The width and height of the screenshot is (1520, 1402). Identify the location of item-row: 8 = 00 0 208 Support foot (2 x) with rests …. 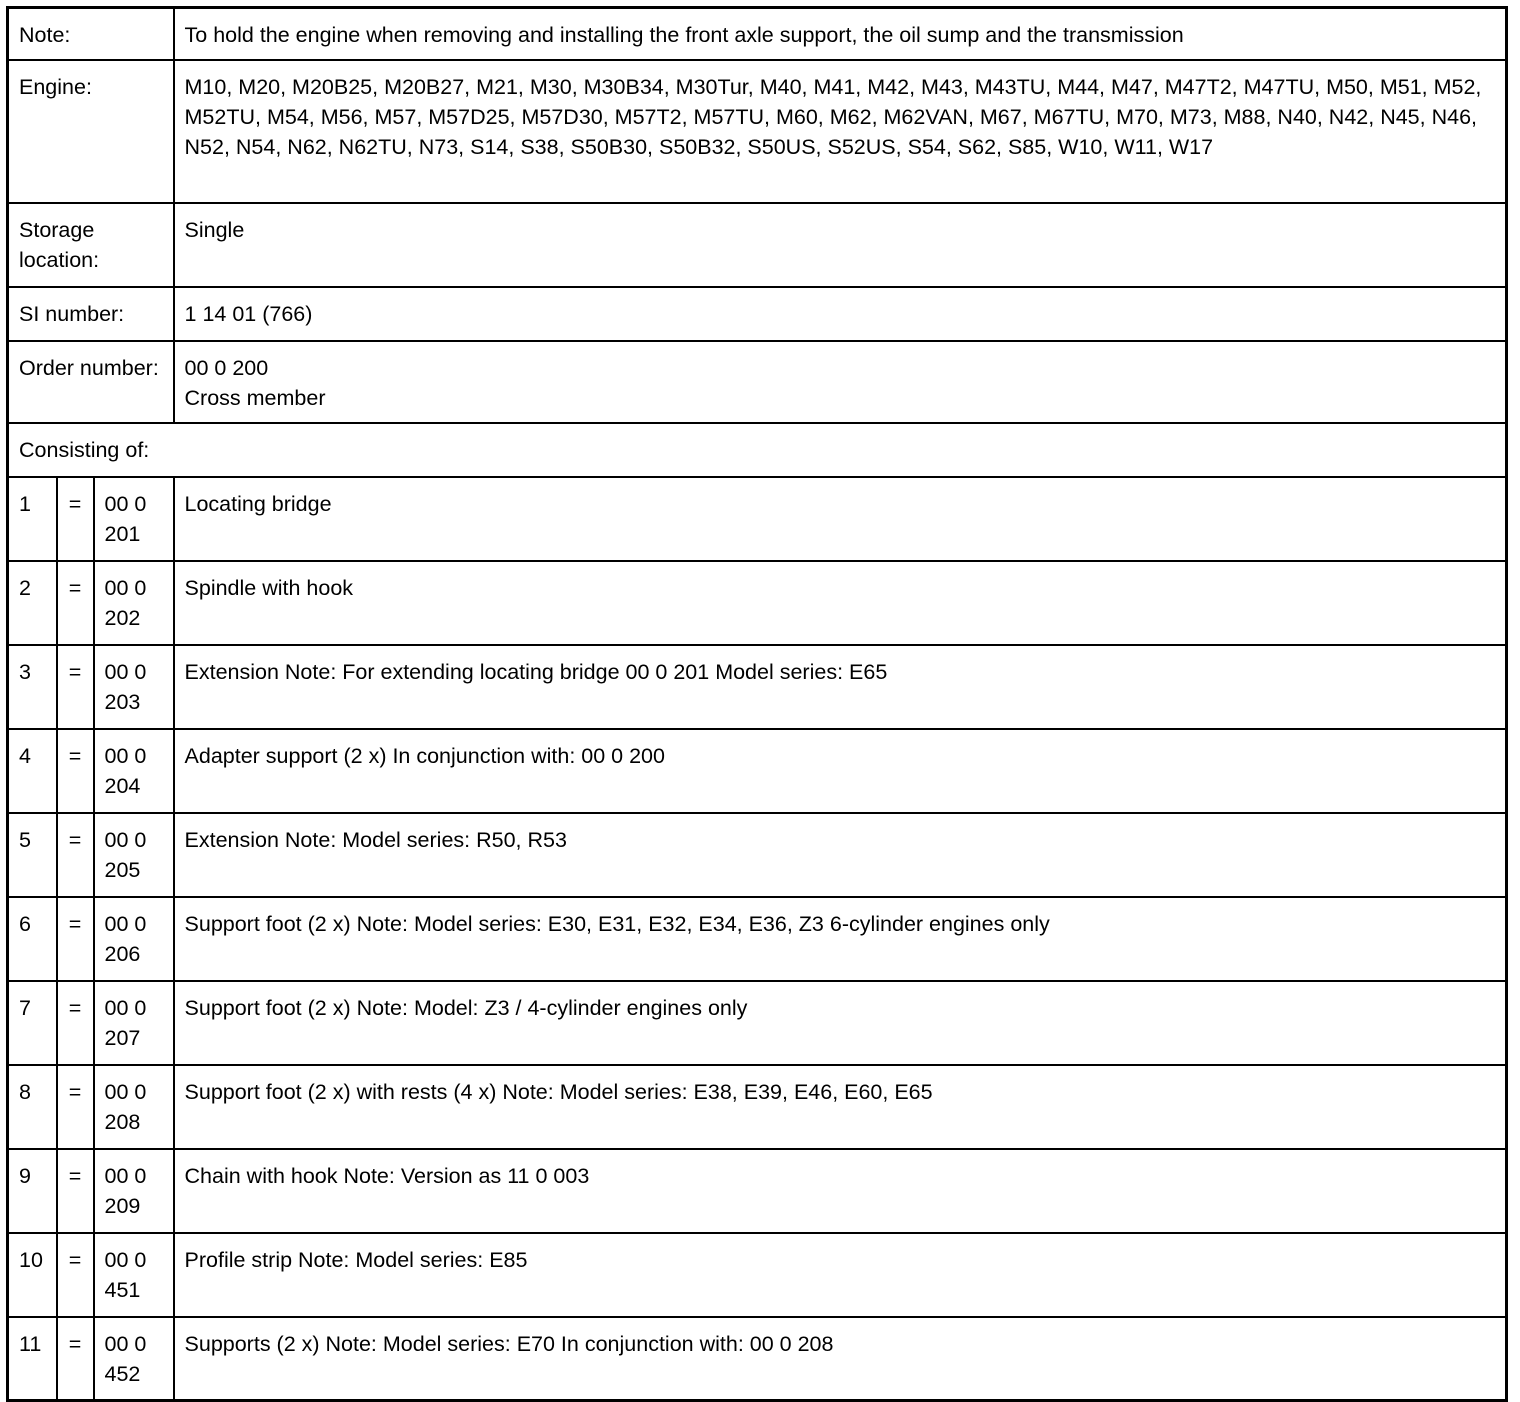
(757, 1106).